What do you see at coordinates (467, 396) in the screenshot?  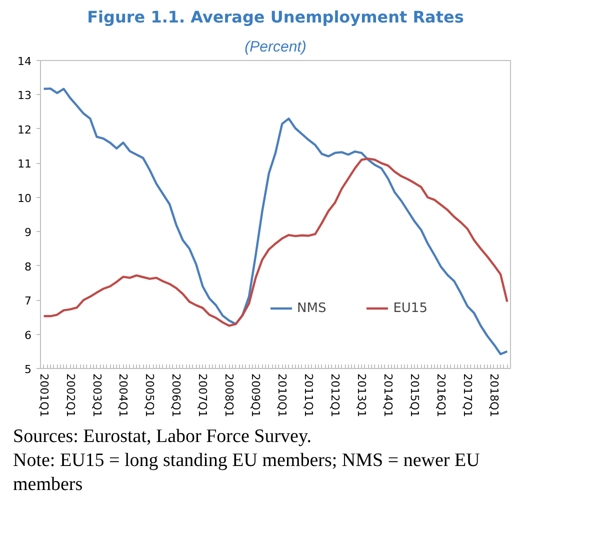 I see `x-tick-label: 2017Q1` at bounding box center [467, 396].